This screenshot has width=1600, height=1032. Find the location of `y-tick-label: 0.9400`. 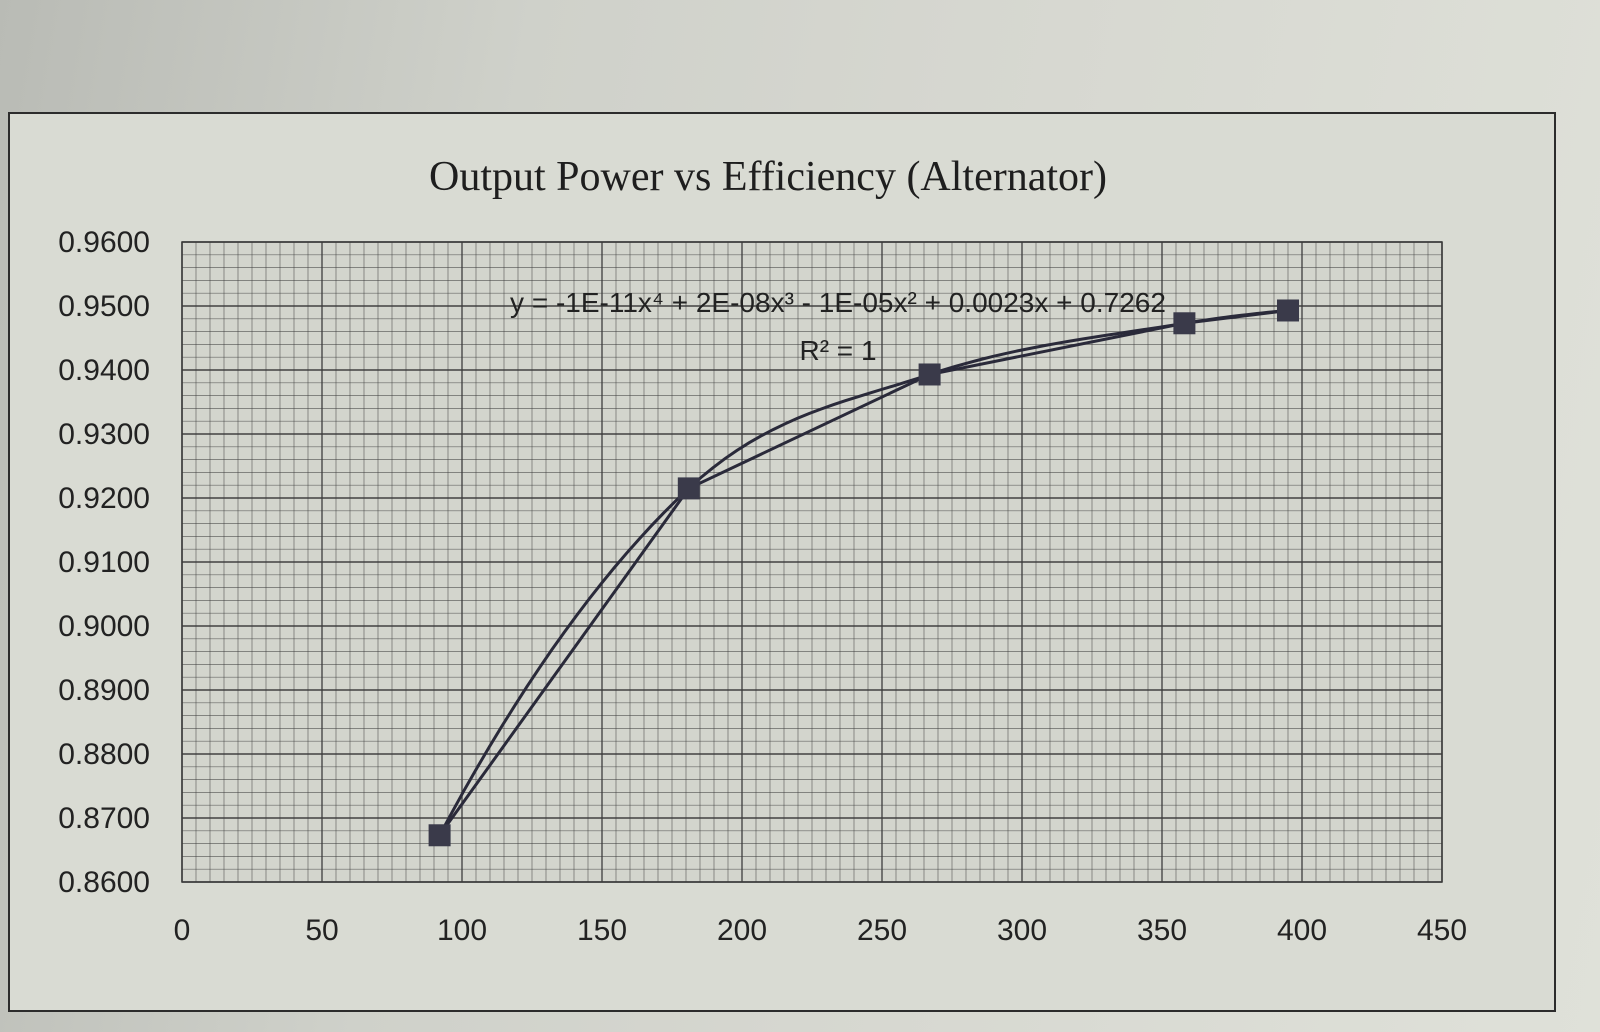

y-tick-label: 0.9400 is located at coordinates (104, 370).